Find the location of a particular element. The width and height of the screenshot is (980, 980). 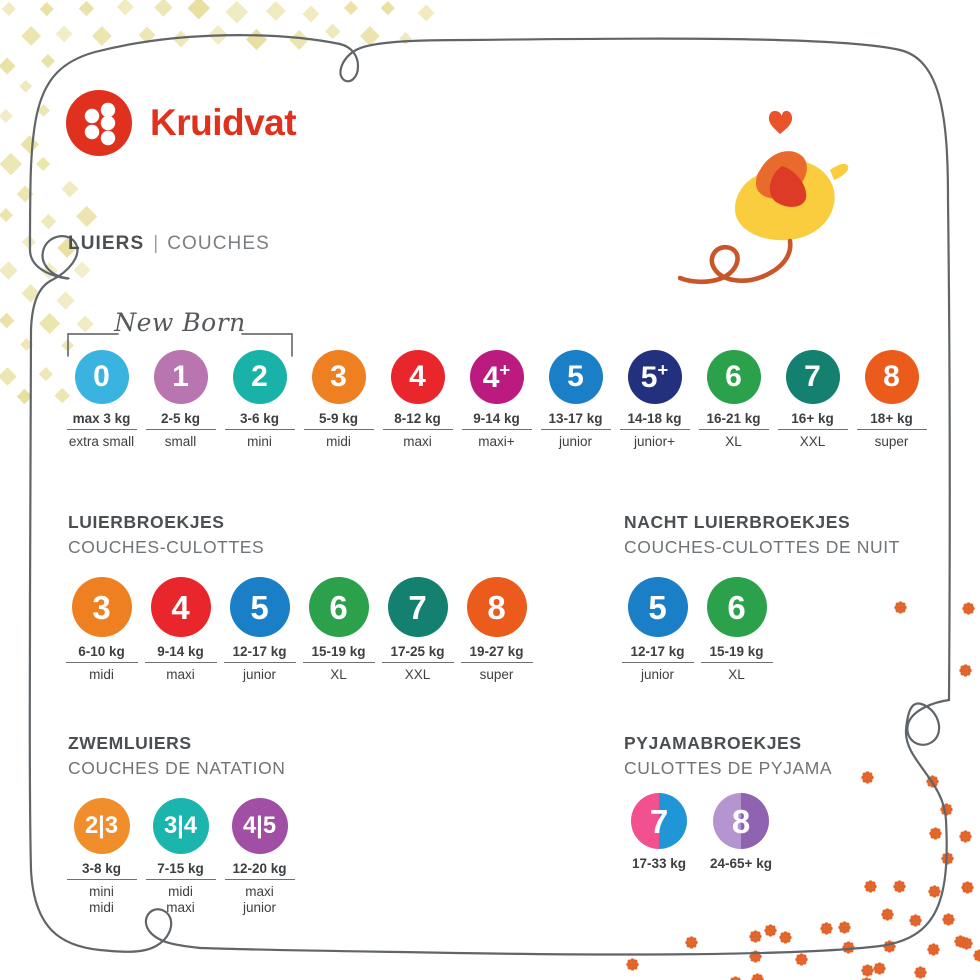

group-title-nl: PYJAMABROEKJES is located at coordinates (713, 743).